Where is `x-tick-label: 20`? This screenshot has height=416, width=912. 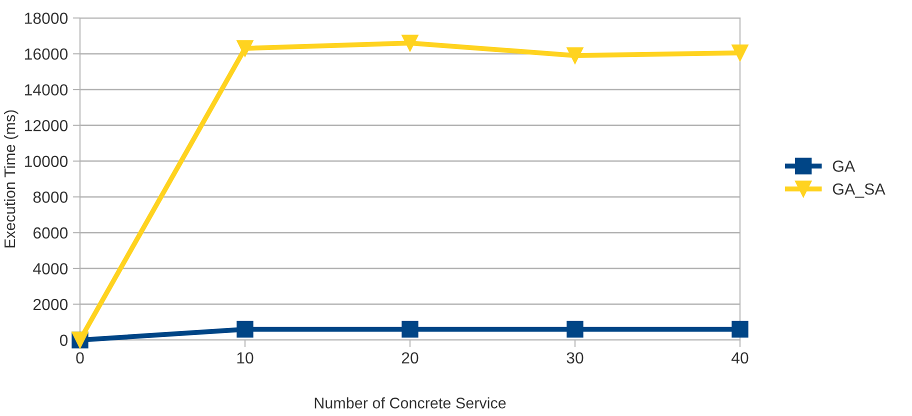
x-tick-label: 20 is located at coordinates (410, 358).